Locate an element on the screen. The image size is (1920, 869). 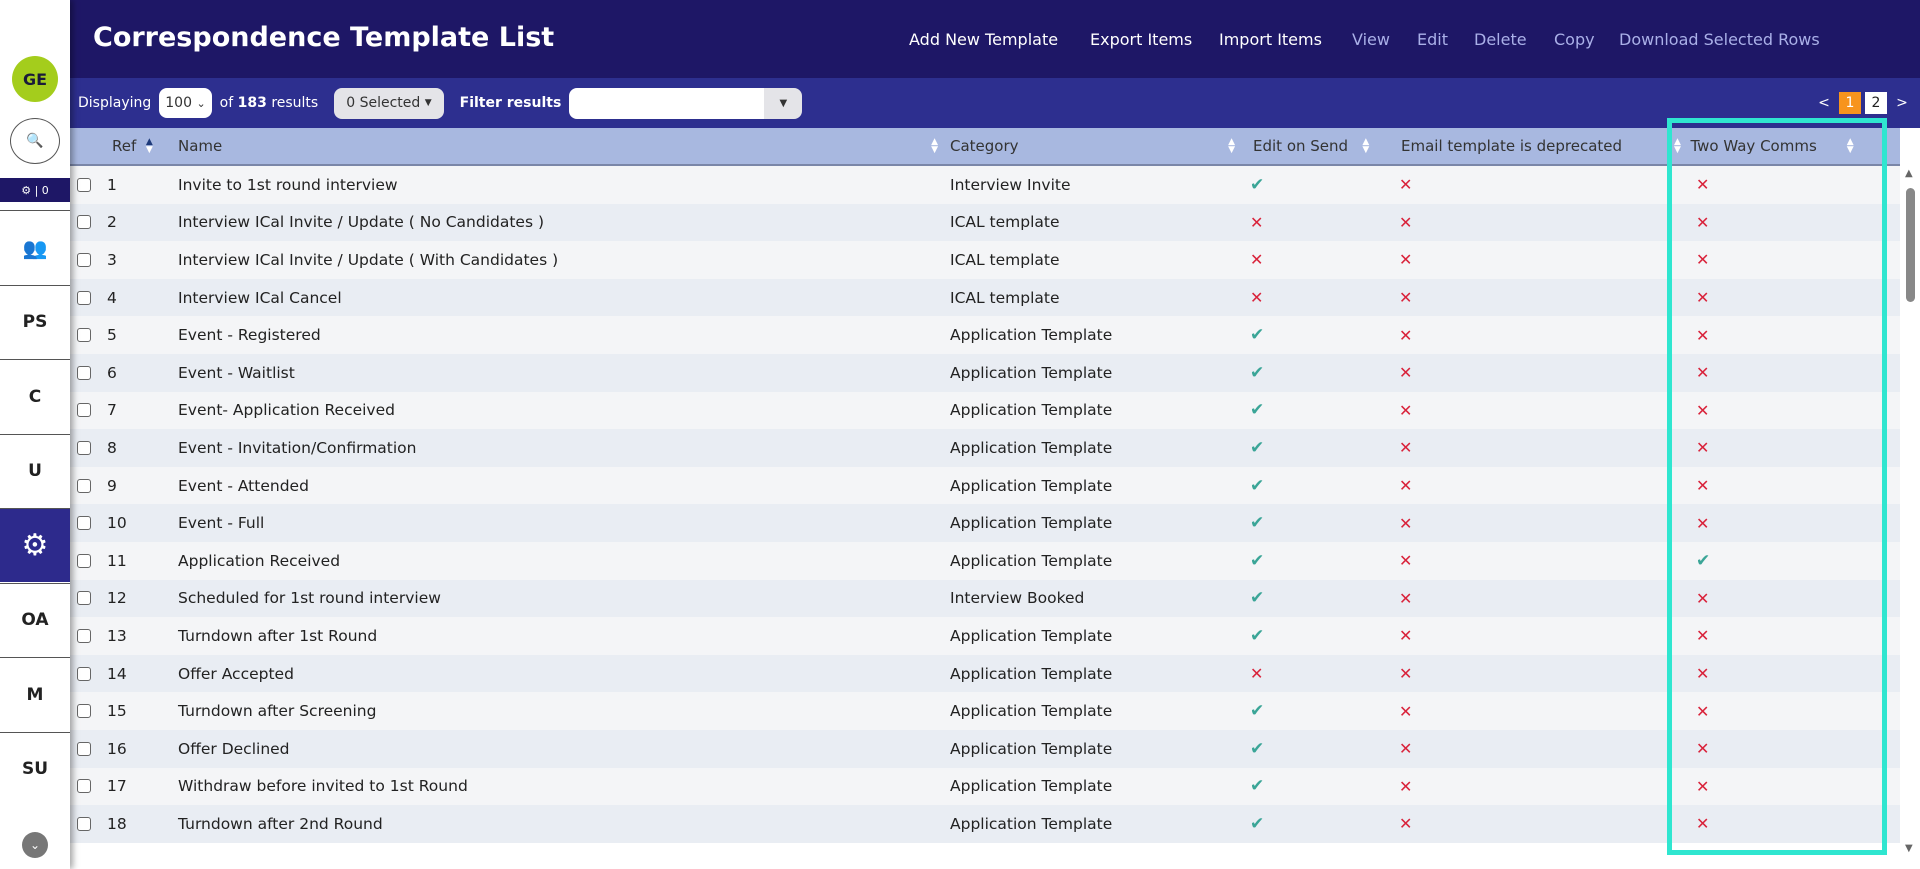
name-cell: Event - Invitation/Confirmation is located at coordinates (297, 447).